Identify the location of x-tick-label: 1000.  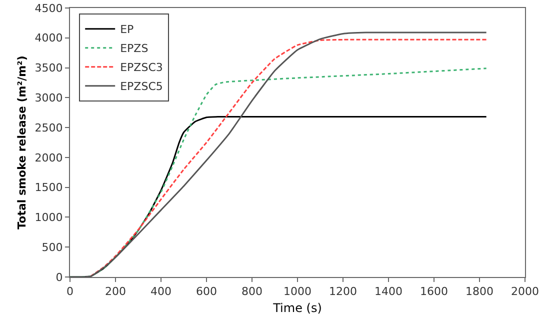
(298, 291).